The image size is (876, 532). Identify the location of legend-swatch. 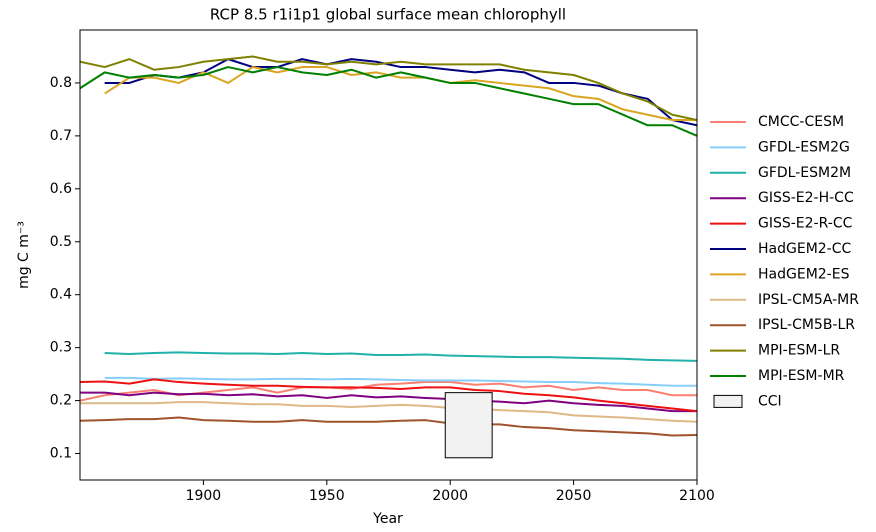
(728, 401).